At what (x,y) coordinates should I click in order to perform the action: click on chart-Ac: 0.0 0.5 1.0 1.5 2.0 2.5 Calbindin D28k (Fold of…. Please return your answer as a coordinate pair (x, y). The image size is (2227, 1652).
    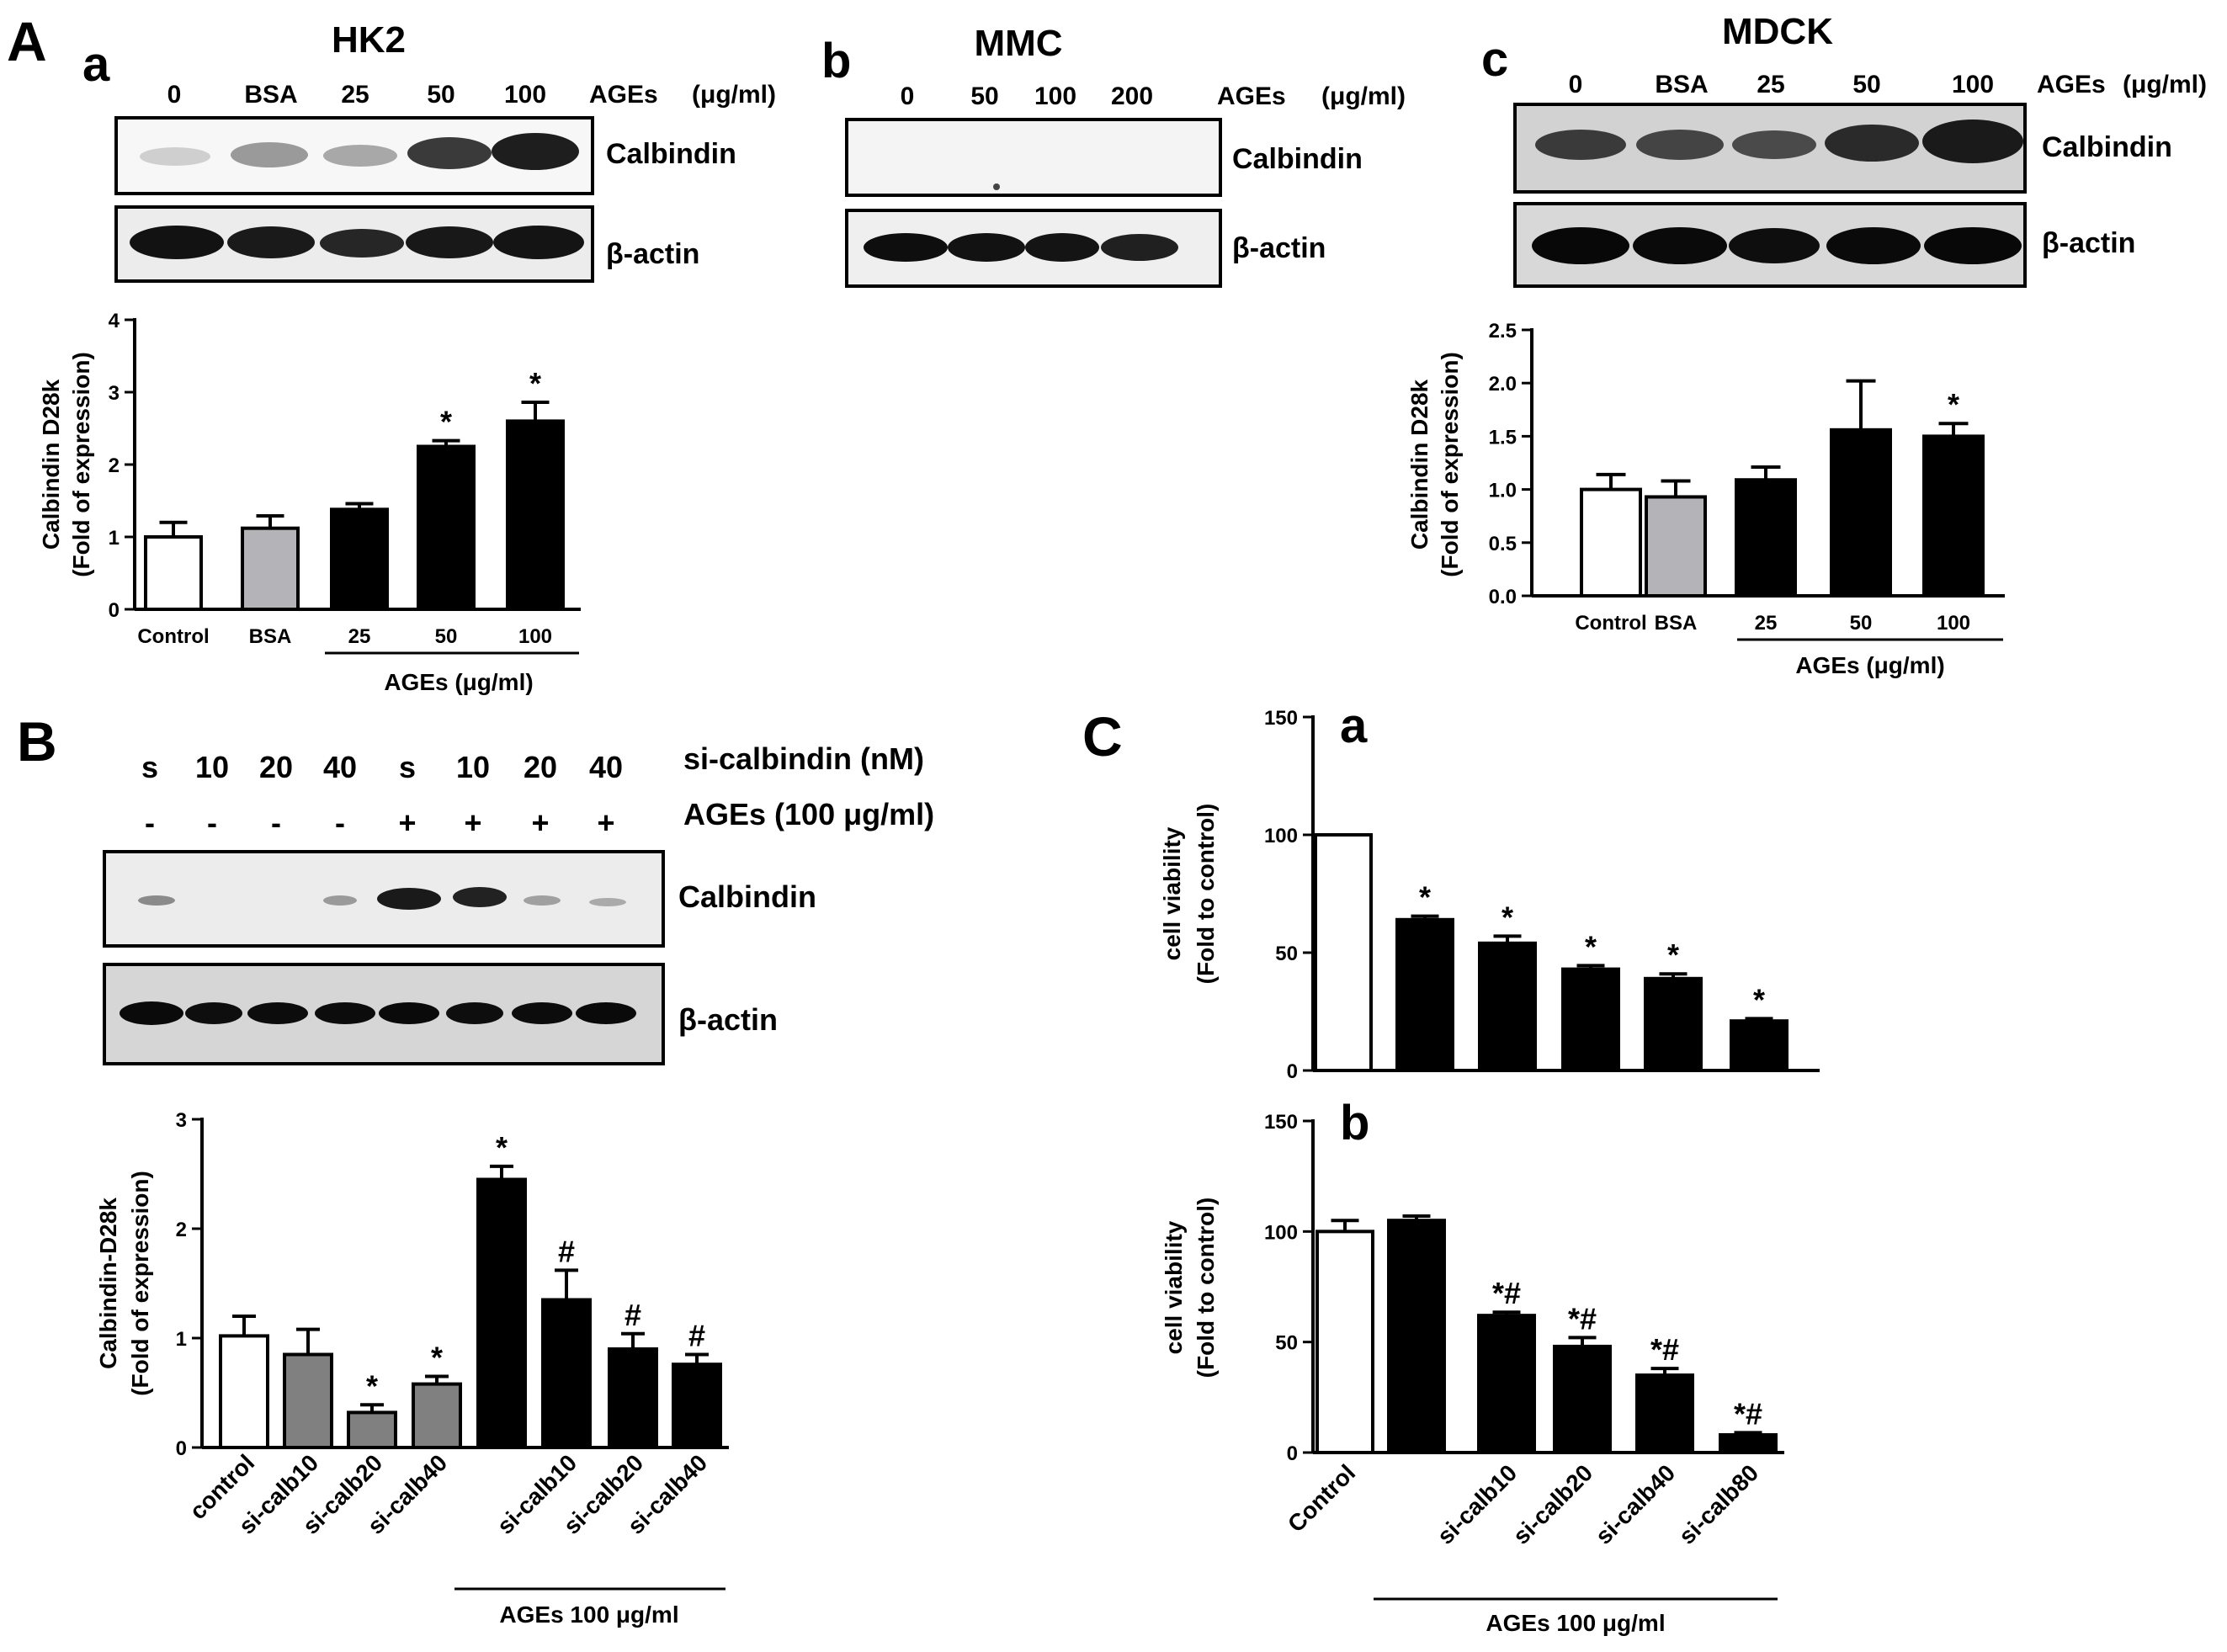
    Looking at the image, I should click on (1705, 499).